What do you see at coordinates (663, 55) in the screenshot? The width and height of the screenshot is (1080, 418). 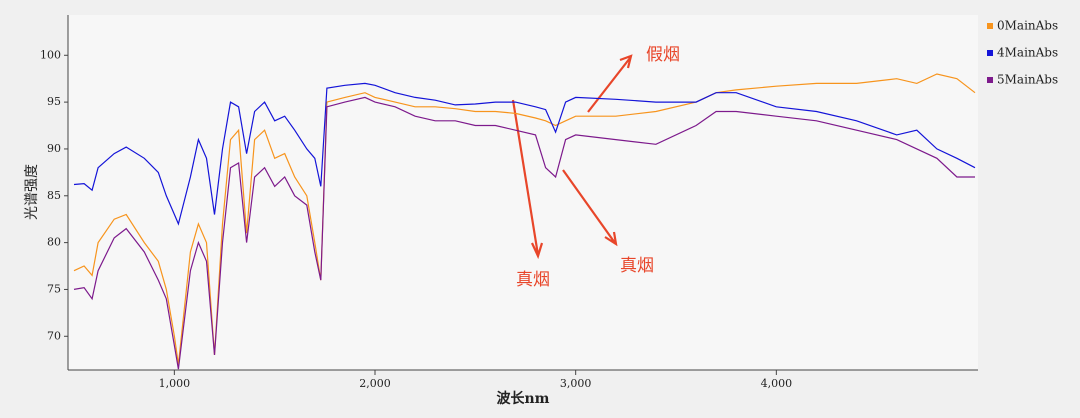 I see `annotation: 假烟` at bounding box center [663, 55].